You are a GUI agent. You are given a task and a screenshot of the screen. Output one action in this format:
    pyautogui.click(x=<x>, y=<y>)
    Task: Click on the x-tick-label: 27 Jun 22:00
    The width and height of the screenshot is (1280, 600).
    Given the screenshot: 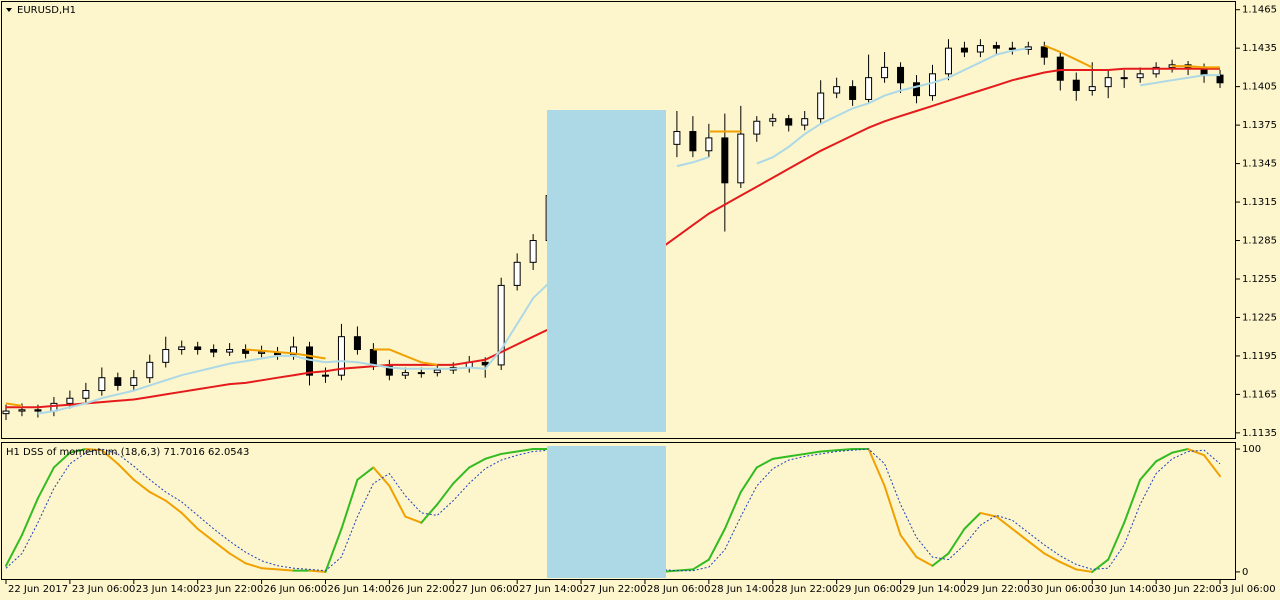 What is the action you would take?
    pyautogui.click(x=615, y=589)
    